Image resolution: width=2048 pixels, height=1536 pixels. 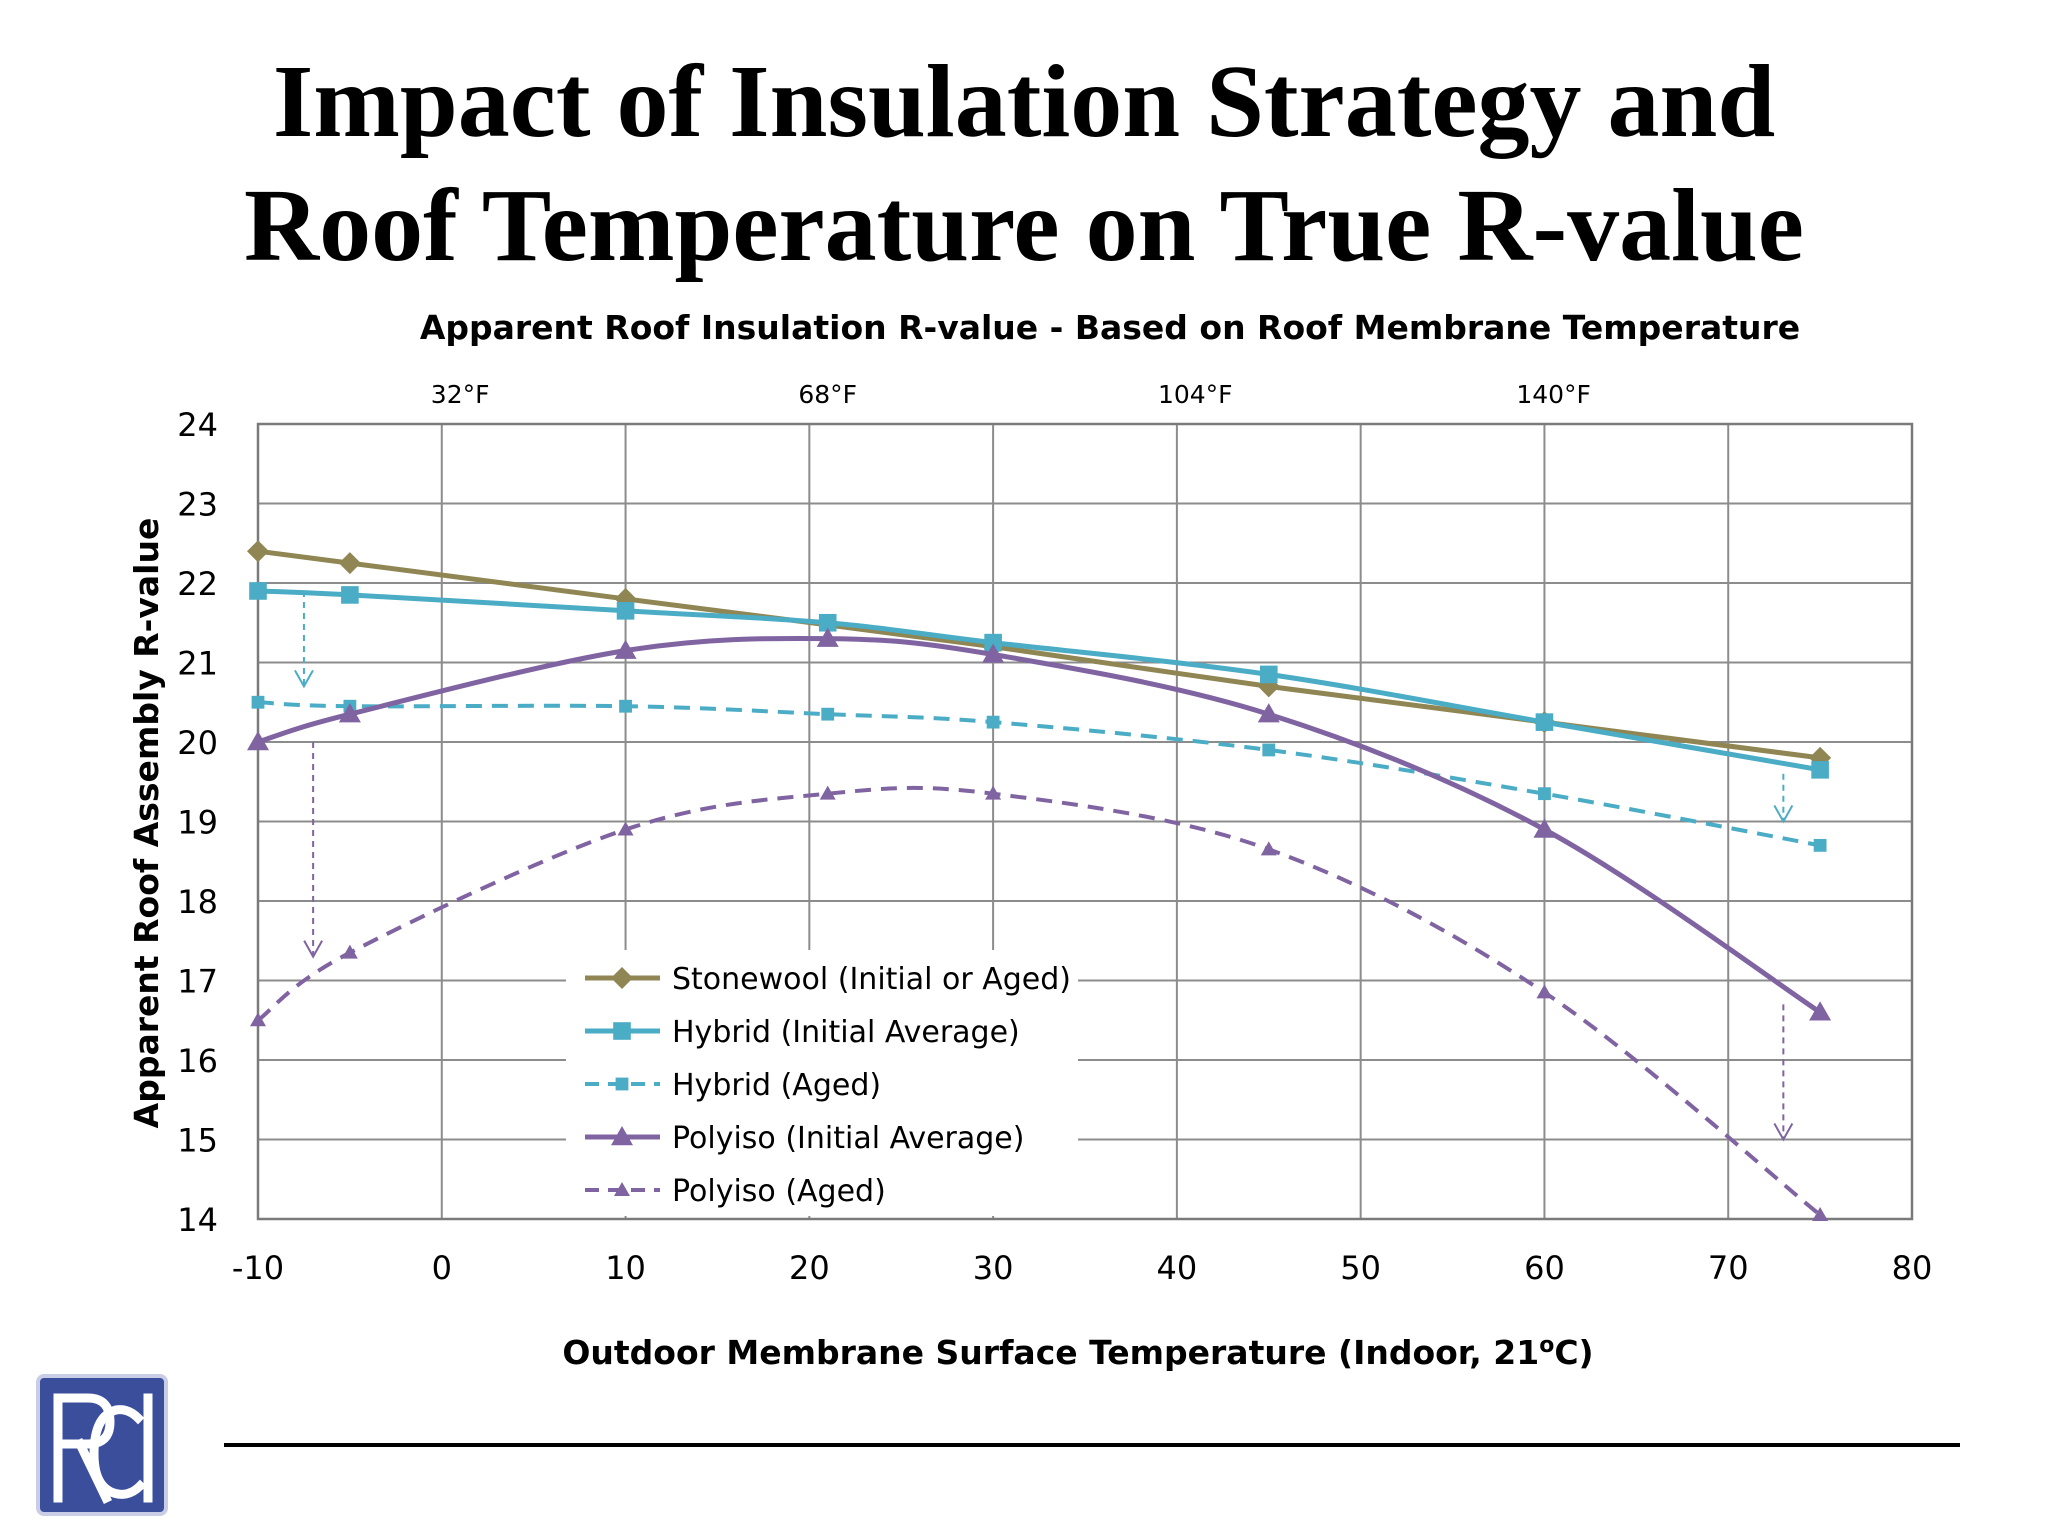 I want to click on y-tick-label: 24, so click(x=197, y=425).